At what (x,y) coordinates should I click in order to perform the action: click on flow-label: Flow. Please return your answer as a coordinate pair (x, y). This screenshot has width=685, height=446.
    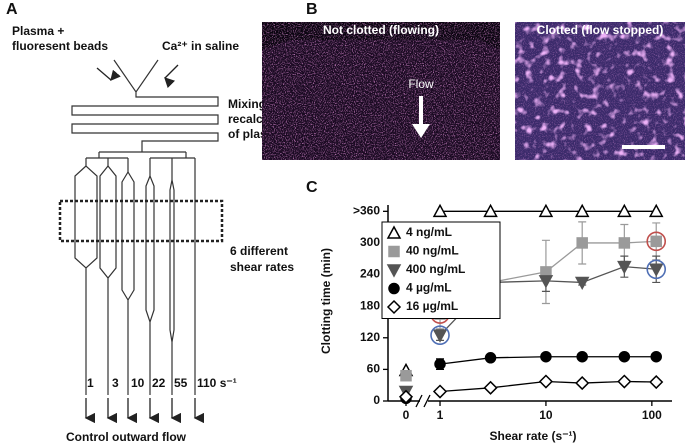
    Looking at the image, I should click on (421, 84).